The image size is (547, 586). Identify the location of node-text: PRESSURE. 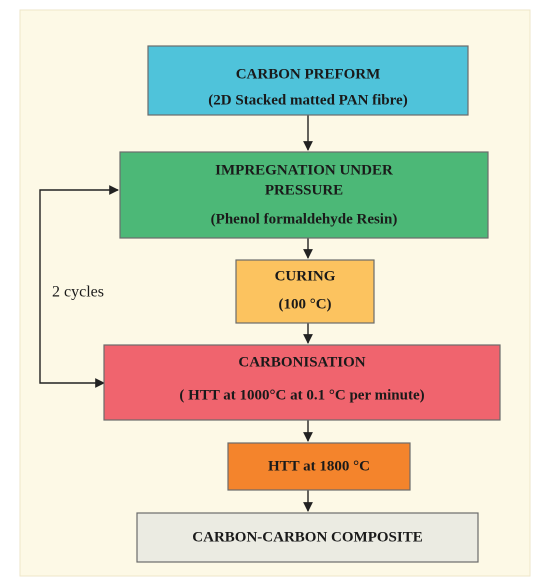
(304, 190).